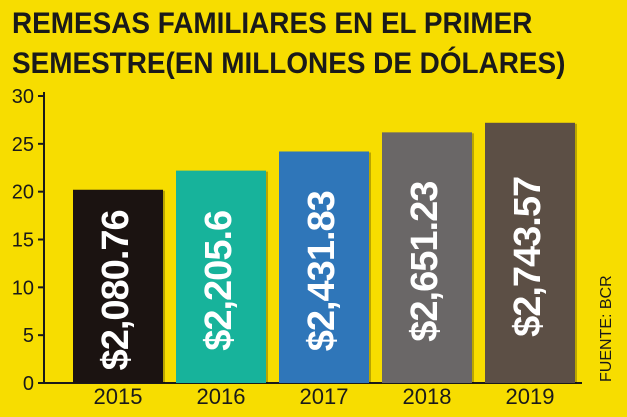  What do you see at coordinates (23, 193) in the screenshot?
I see `y-tick-label: 20` at bounding box center [23, 193].